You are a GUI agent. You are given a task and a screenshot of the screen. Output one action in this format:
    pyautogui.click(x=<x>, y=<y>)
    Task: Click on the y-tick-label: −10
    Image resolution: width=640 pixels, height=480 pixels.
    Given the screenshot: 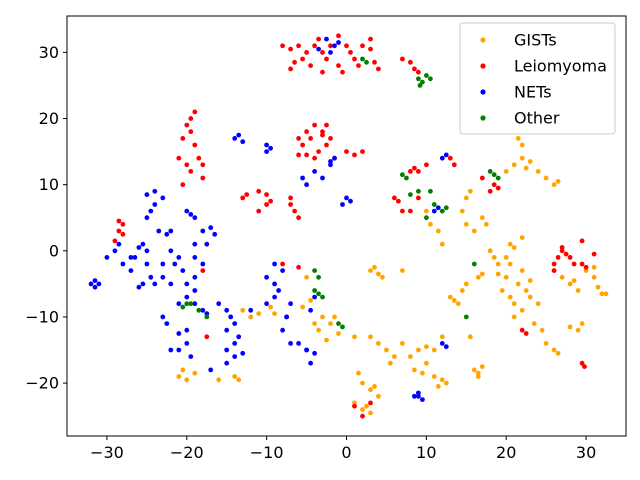 What is the action you would take?
    pyautogui.click(x=42, y=316)
    